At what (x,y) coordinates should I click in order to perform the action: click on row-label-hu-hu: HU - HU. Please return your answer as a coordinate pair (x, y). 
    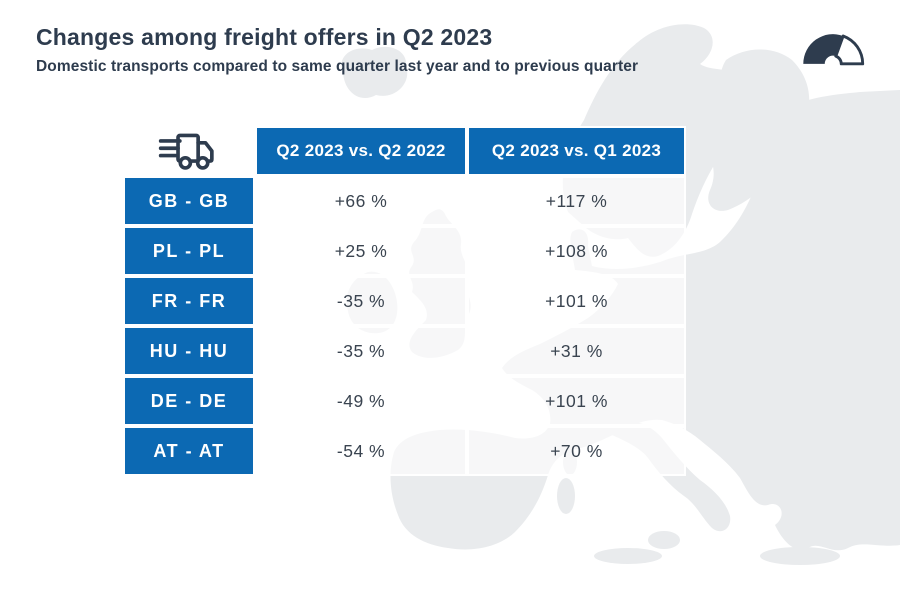
    Looking at the image, I should click on (189, 351).